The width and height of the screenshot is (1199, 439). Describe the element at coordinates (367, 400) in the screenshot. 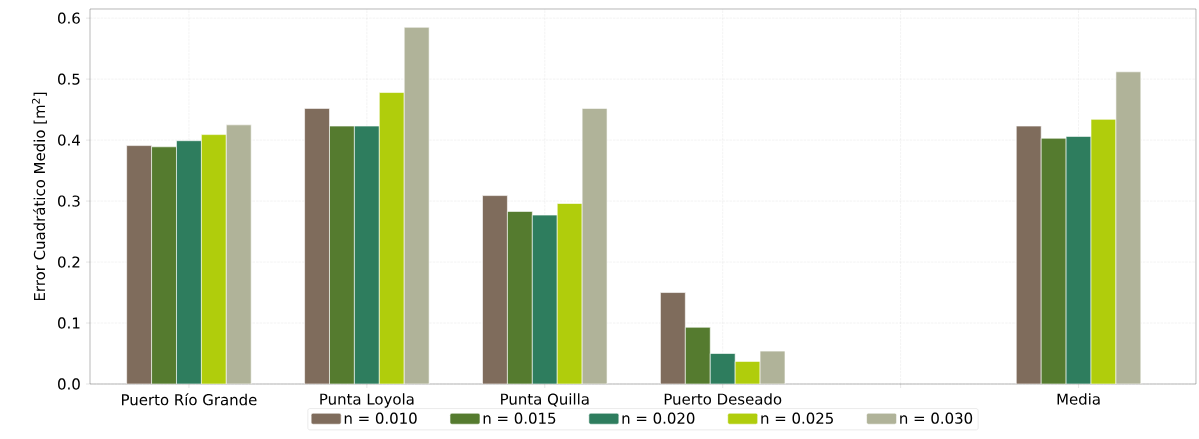

I see `x-tick-label: Punta Loyola` at that location.